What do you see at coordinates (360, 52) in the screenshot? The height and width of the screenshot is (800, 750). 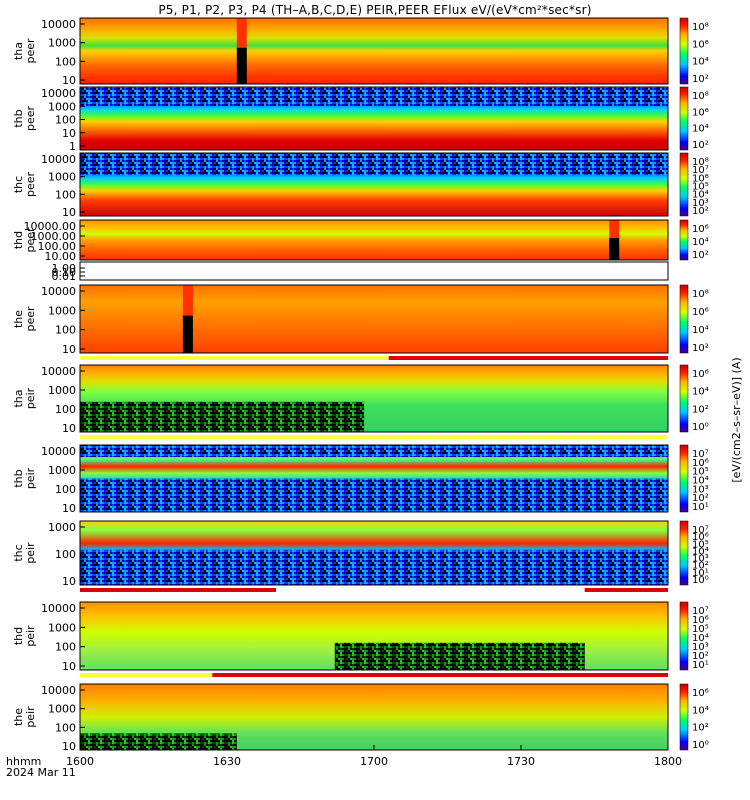 I see `panel-tha-peer: 10000 1000 100 10 tha peer 10⁸ 10⁶ 10⁴ 10²` at bounding box center [360, 52].